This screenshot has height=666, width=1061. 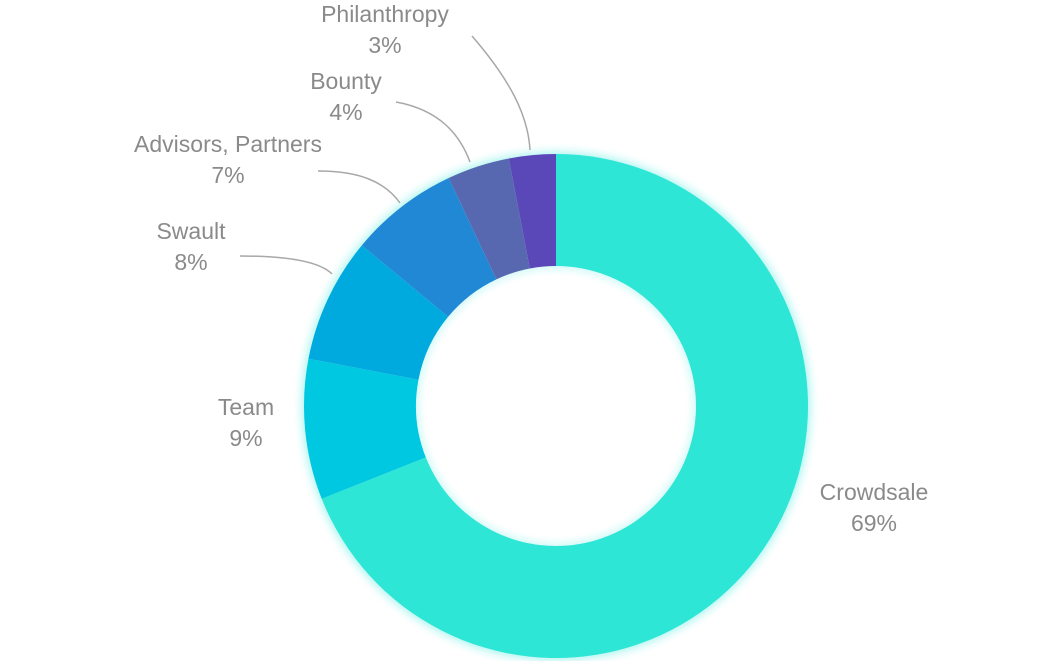 What do you see at coordinates (384, 45) in the screenshot?
I see `slice-value-philanthropy: 3%` at bounding box center [384, 45].